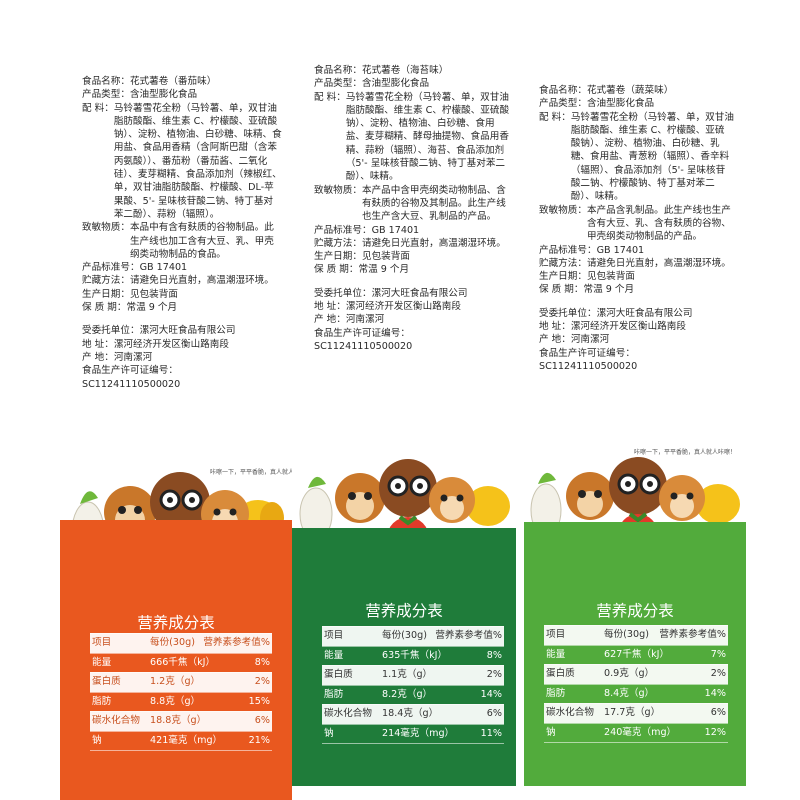  What do you see at coordinates (181, 721) in the screenshot?
I see `nutrition-row: 碳水化合物 18.8克（g） 6%` at bounding box center [181, 721].